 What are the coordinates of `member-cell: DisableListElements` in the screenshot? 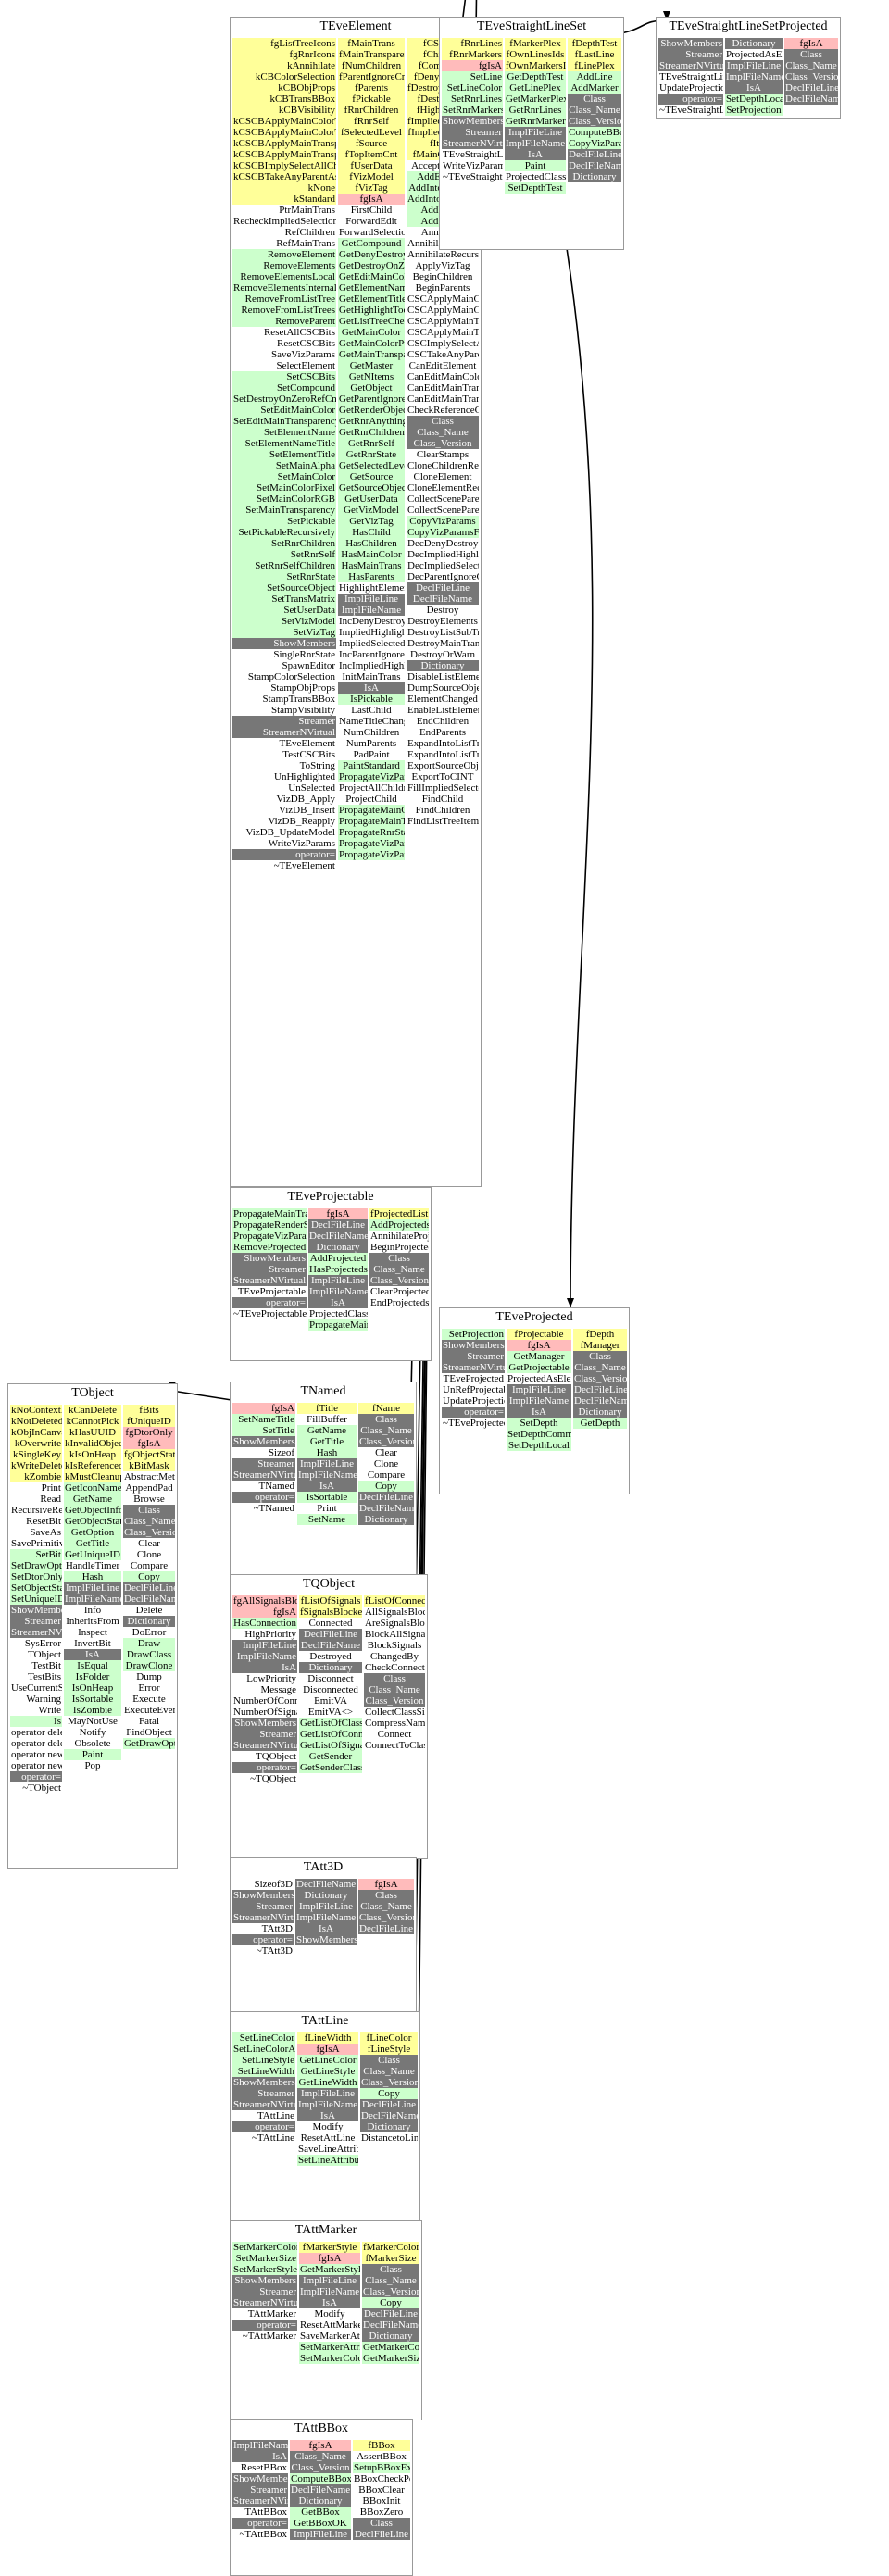 It's located at (443, 677).